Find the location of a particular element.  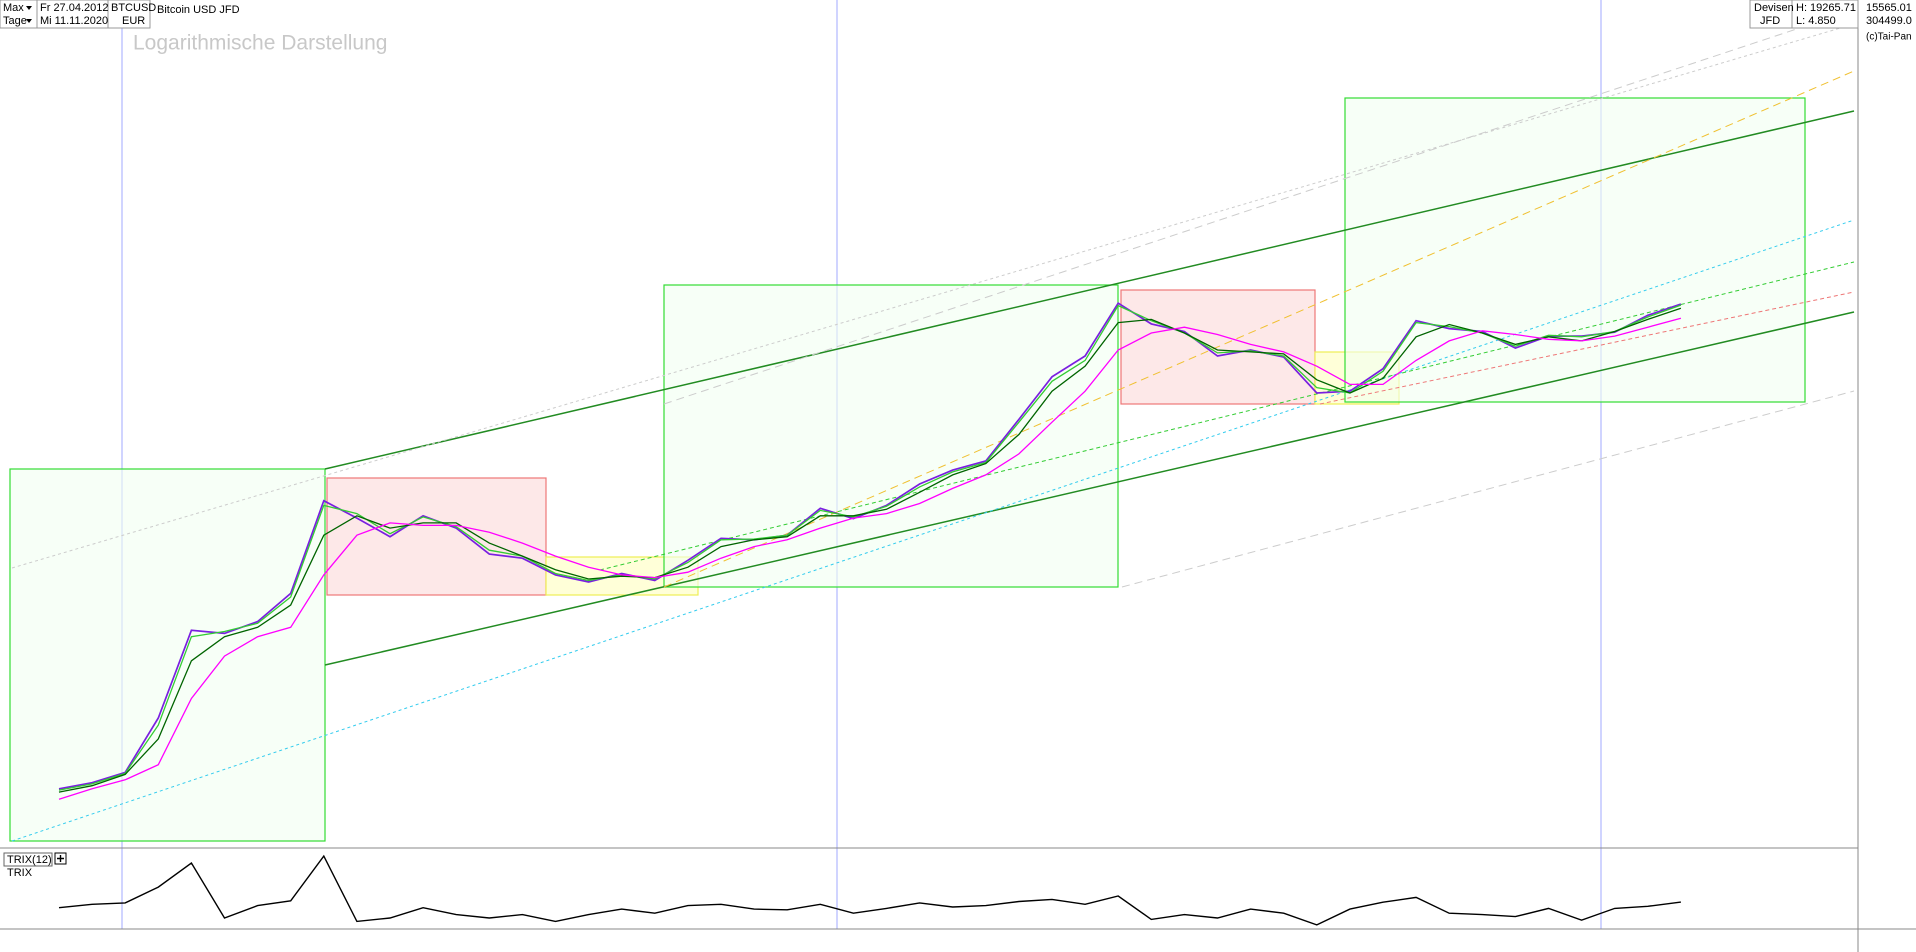

trend-line is located at coordinates (1488, 489).